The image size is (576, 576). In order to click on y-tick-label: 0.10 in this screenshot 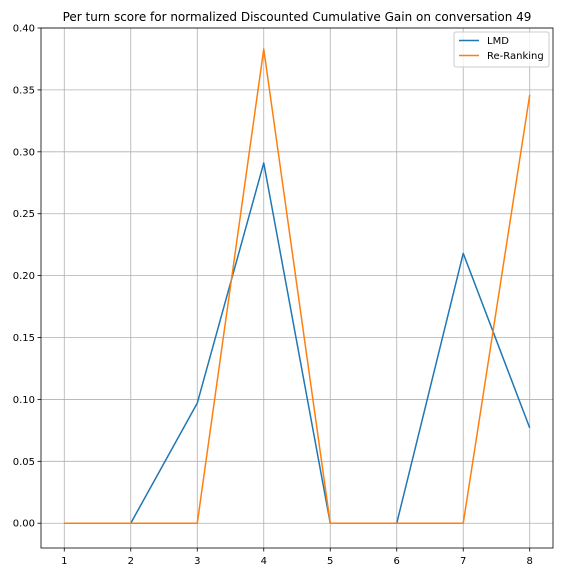, I will do `click(24, 400)`.